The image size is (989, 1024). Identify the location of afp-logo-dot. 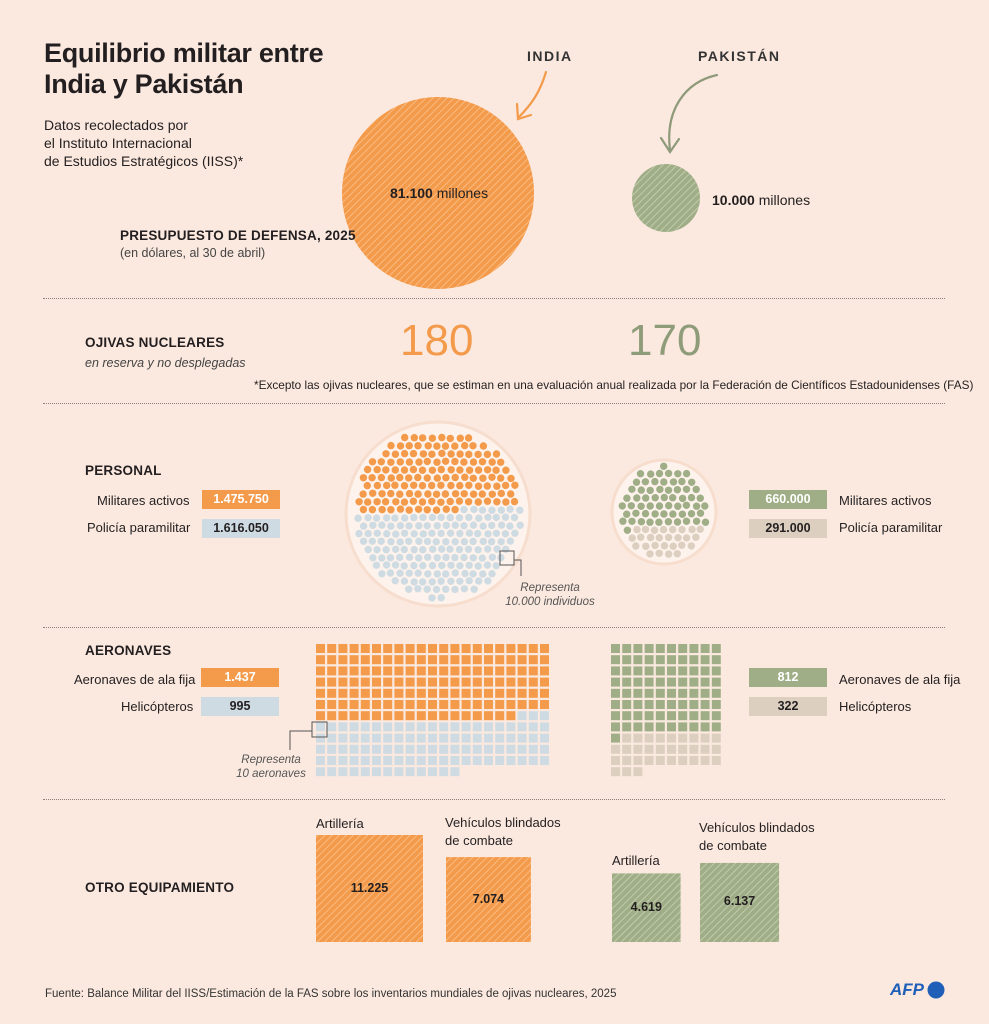
(936, 990).